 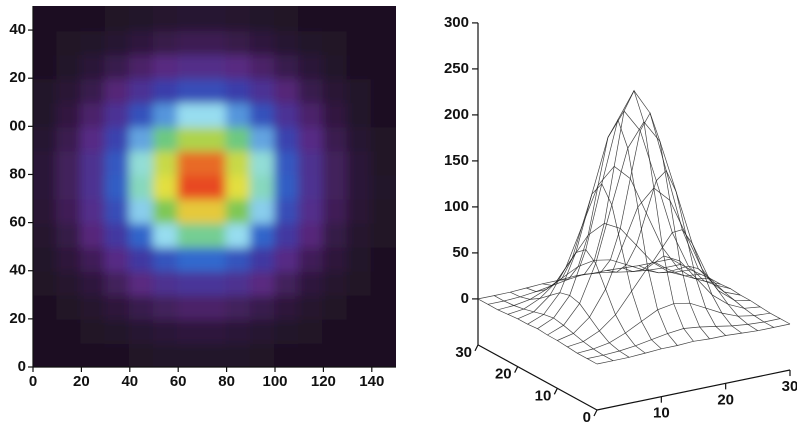 What do you see at coordinates (456, 160) in the screenshot?
I see `z-tick-label: 150` at bounding box center [456, 160].